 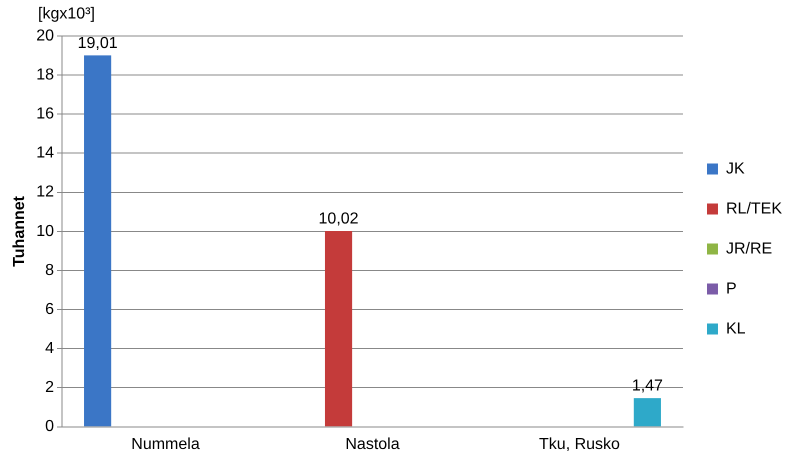 What do you see at coordinates (338, 219) in the screenshot?
I see `data-label: 10,02` at bounding box center [338, 219].